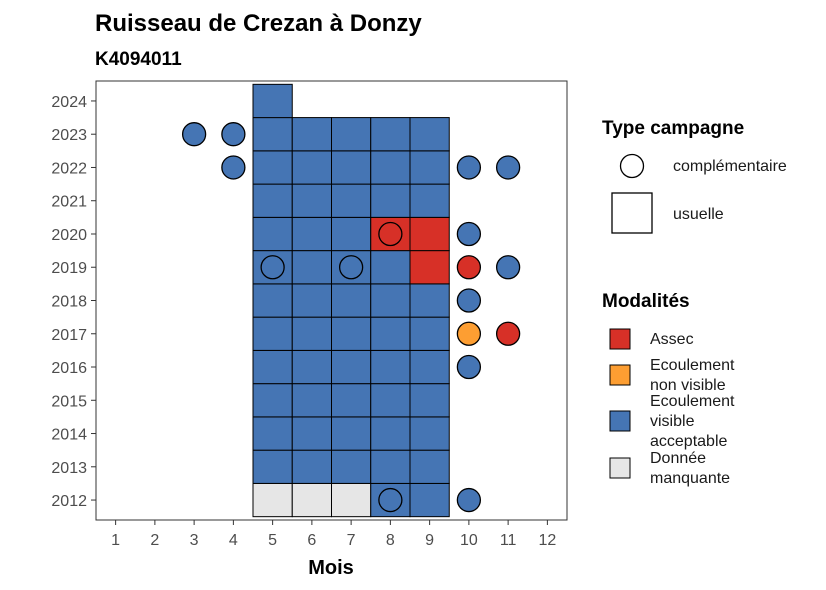  I want to click on x-tick-label-1: 1, so click(115, 540).